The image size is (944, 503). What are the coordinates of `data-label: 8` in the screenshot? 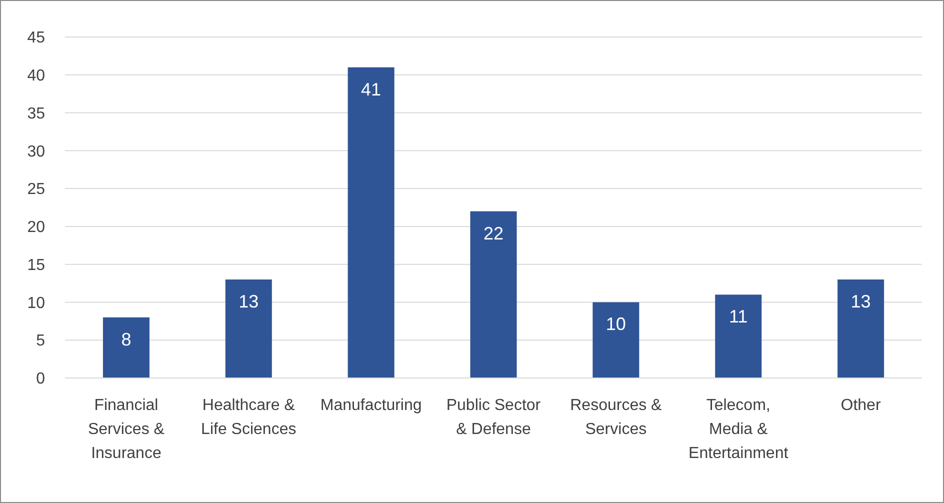 It's located at (126, 339).